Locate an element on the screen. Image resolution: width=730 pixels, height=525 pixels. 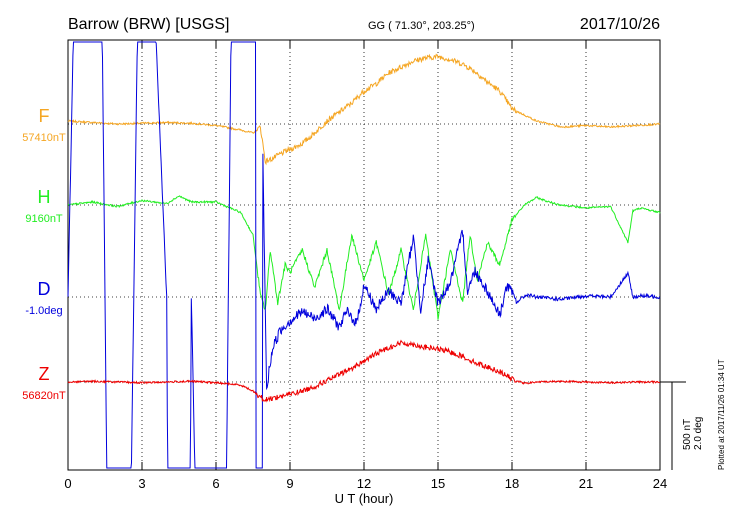
plotted-note: Plotted at 2017/11/26 01:34 UT is located at coordinates (721, 414).